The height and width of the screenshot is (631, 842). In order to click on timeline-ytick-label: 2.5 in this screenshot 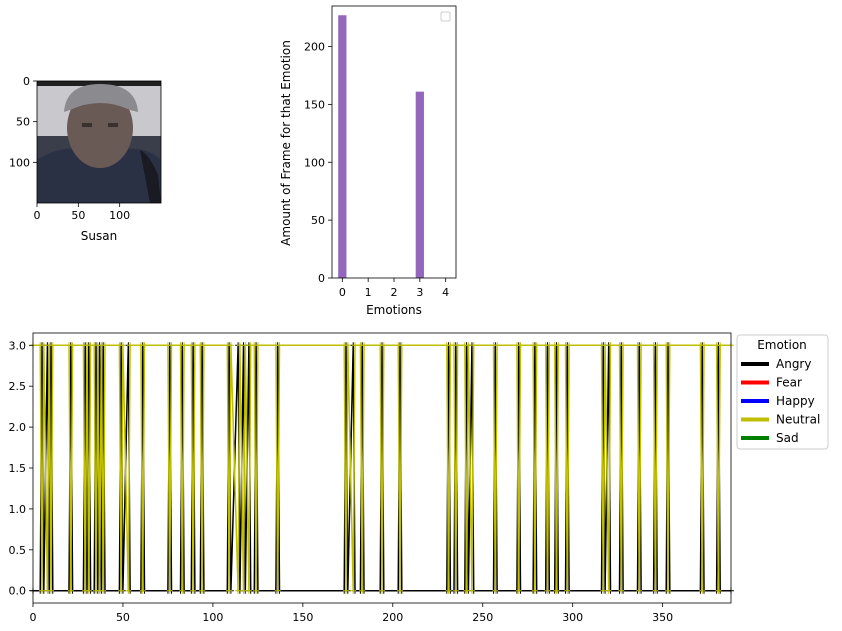, I will do `click(18, 386)`.